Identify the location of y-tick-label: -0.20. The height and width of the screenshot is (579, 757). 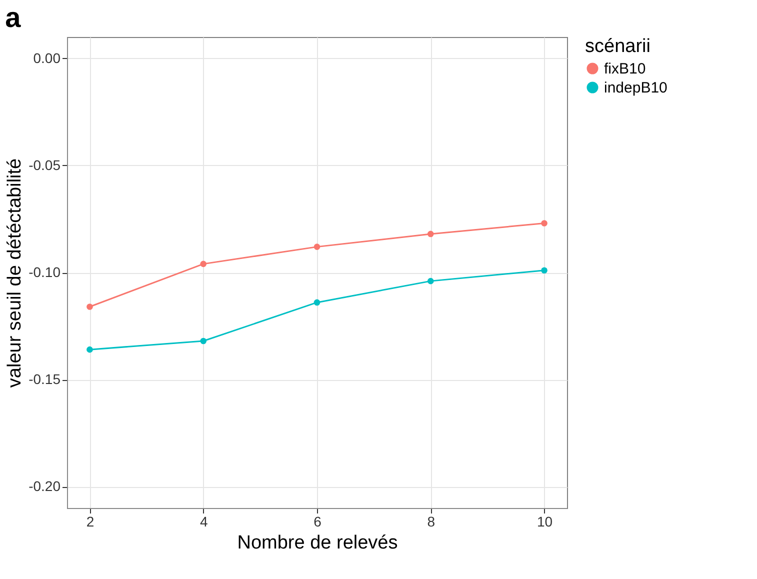
(44, 486).